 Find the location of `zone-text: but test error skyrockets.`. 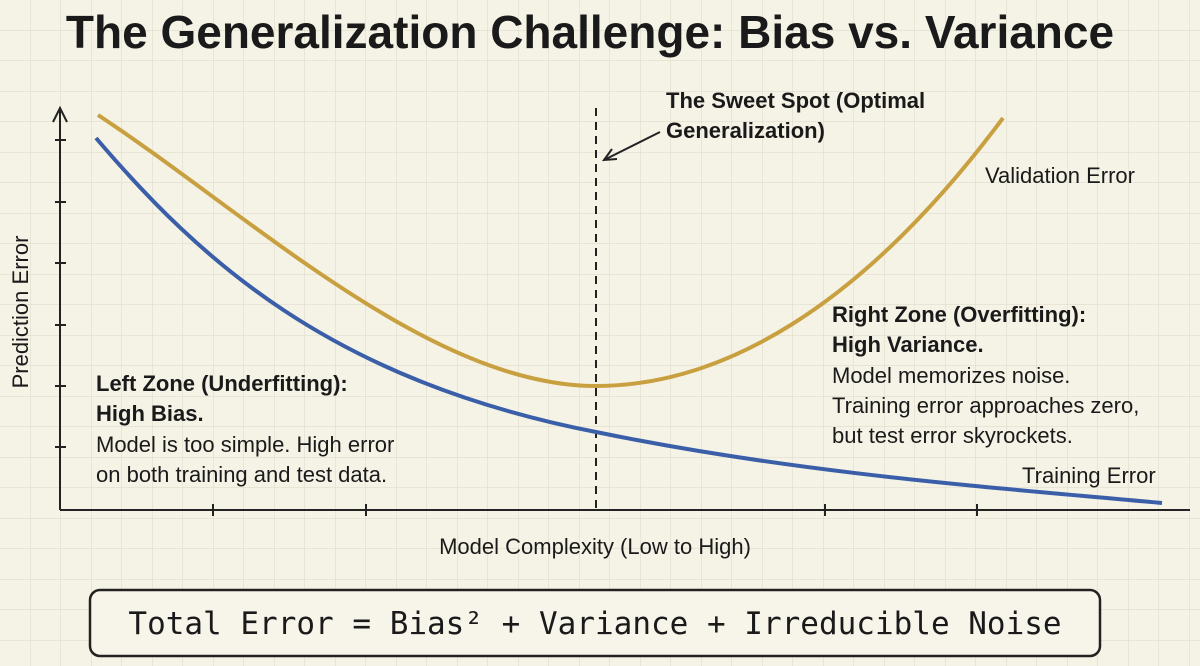

zone-text: but test error skyrockets. is located at coordinates (952, 435).